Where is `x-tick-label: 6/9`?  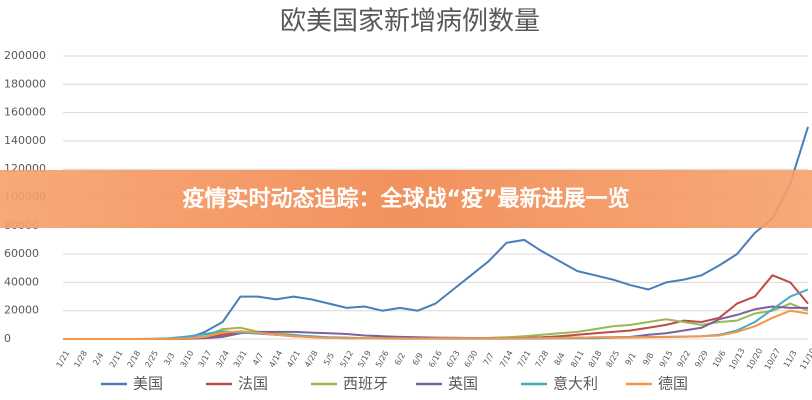 x-tick-label: 6/9 is located at coordinates (418, 359).